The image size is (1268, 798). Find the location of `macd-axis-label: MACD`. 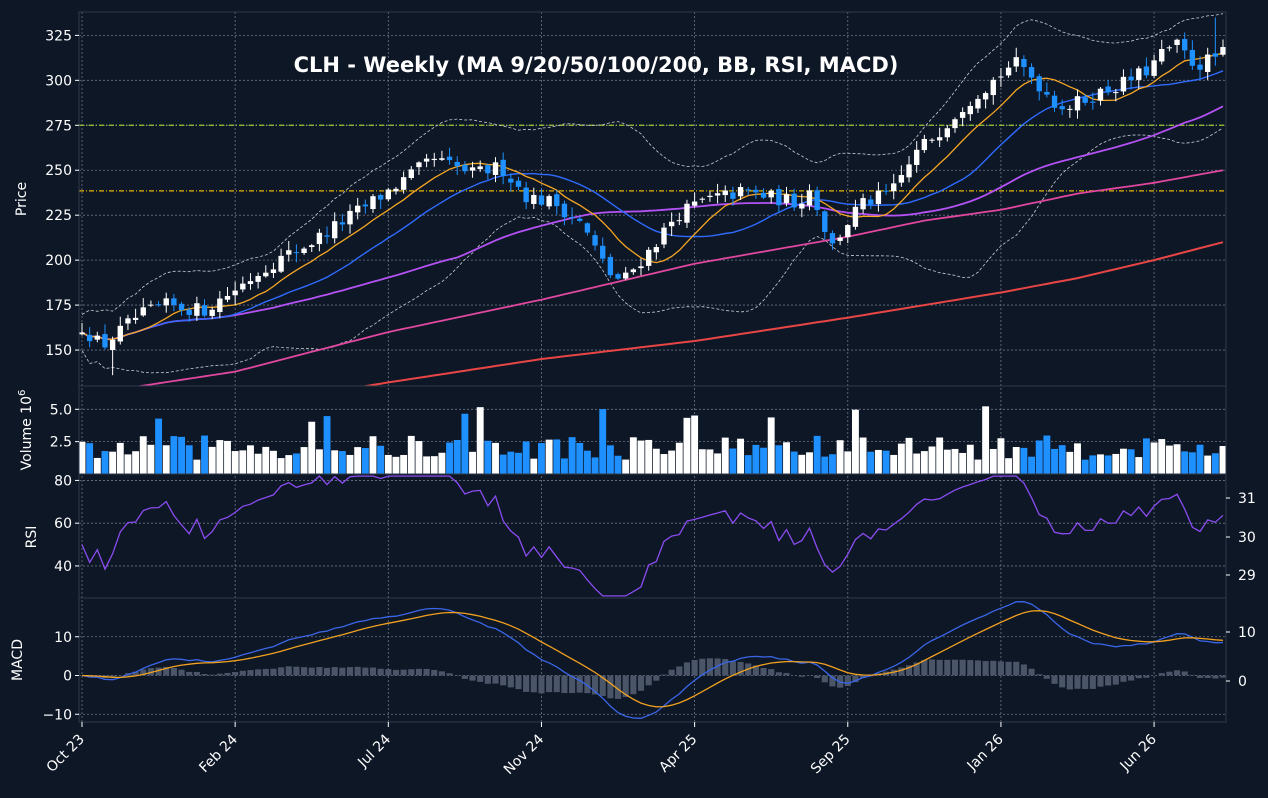

macd-axis-label: MACD is located at coordinates (18, 660).